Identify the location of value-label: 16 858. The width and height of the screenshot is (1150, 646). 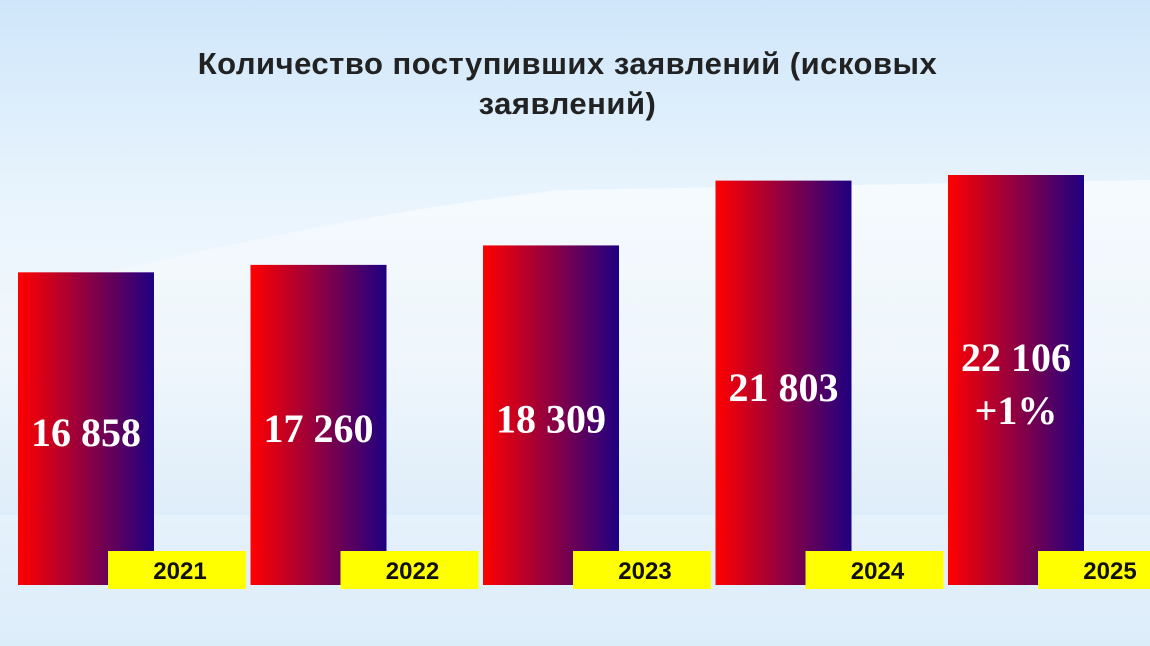
(86, 432).